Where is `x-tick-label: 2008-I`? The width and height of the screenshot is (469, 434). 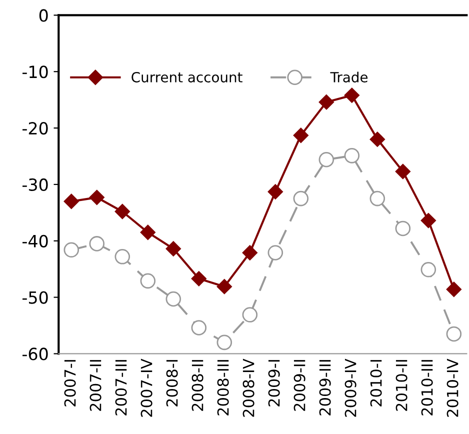 x-tick-label: 2008-I is located at coordinates (172, 383).